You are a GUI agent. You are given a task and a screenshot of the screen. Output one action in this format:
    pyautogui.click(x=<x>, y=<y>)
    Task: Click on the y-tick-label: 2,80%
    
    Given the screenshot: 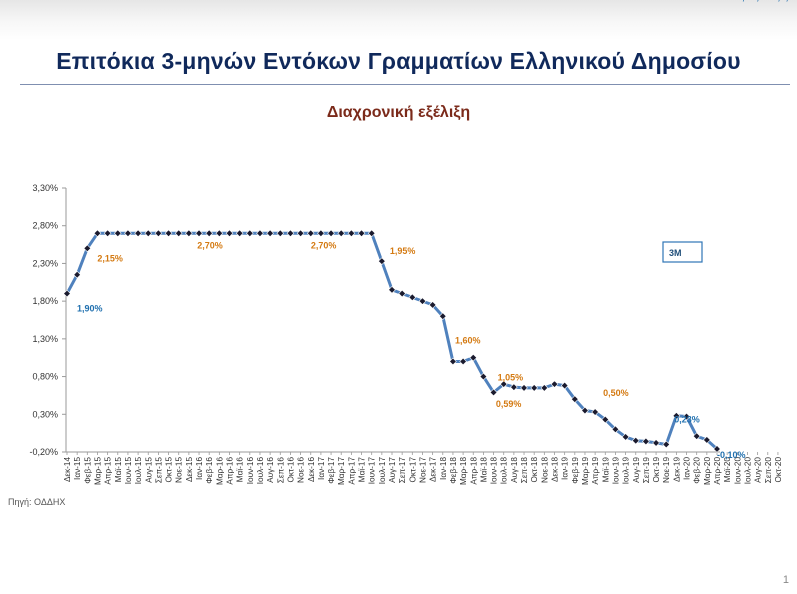 What is the action you would take?
    pyautogui.click(x=45, y=226)
    